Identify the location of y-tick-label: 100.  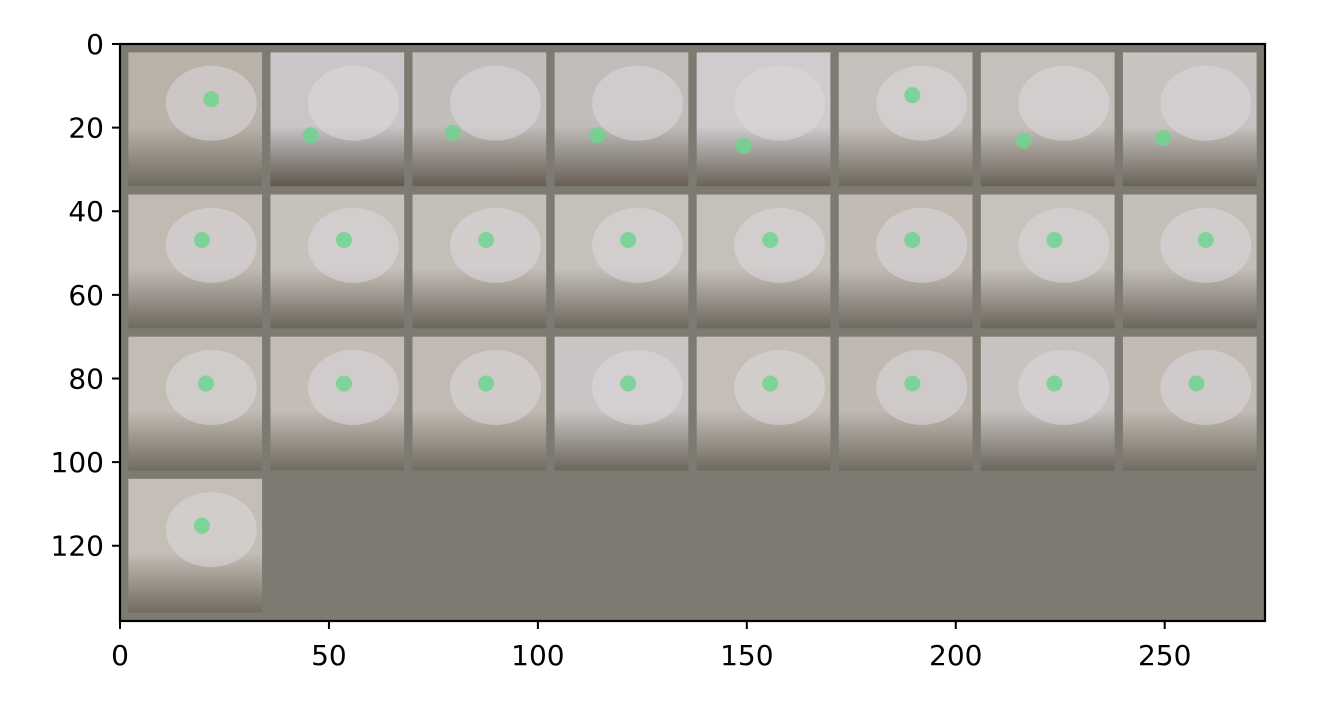
(77, 462).